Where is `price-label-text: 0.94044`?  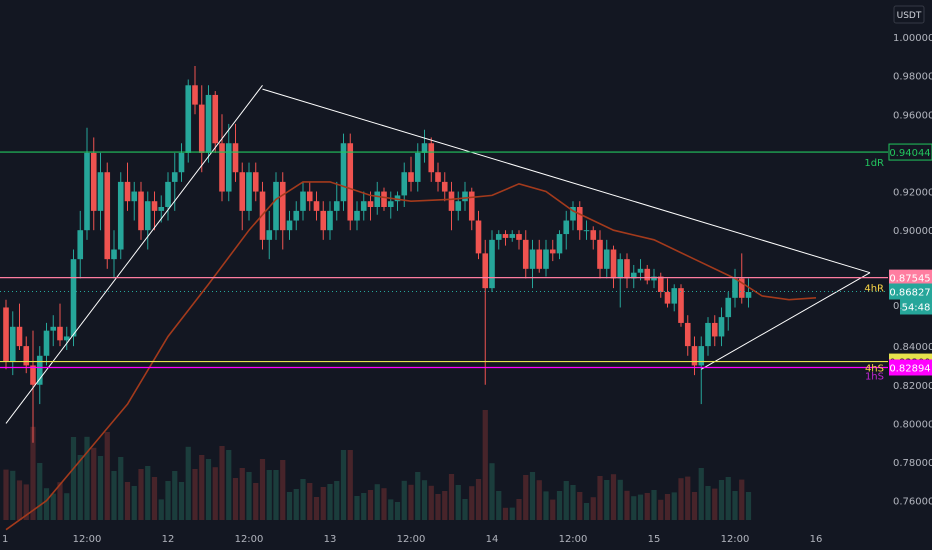
price-label-text: 0.94044 is located at coordinates (909, 153).